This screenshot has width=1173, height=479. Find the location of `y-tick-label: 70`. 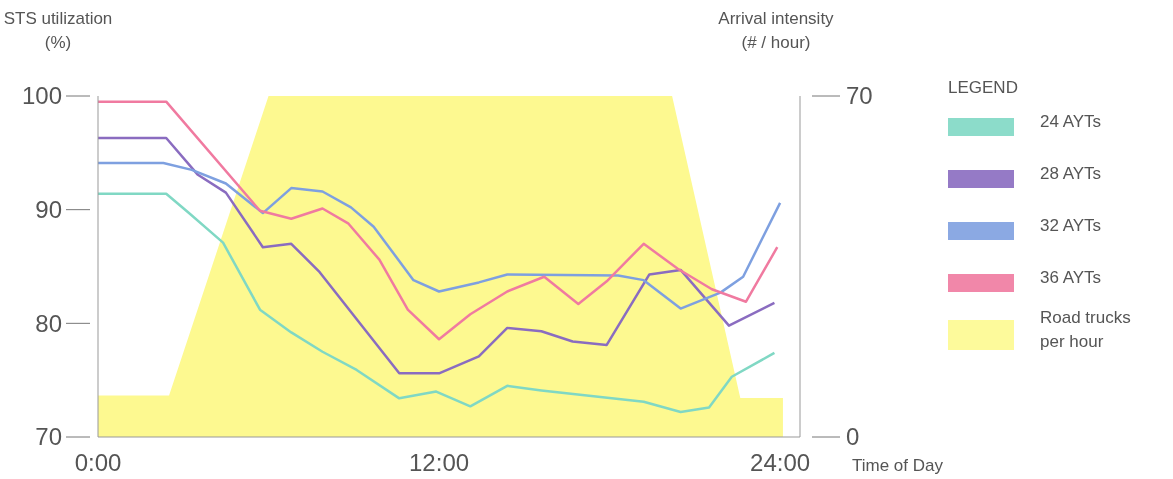

y-tick-label: 70 is located at coordinates (48, 437).